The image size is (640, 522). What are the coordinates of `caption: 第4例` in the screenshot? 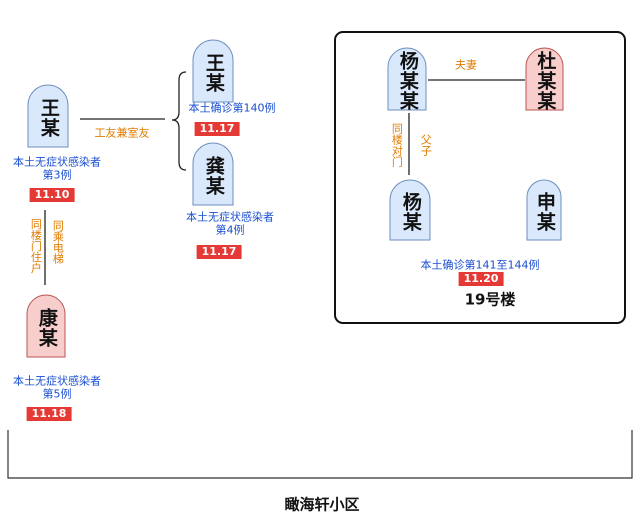 It's located at (230, 230).